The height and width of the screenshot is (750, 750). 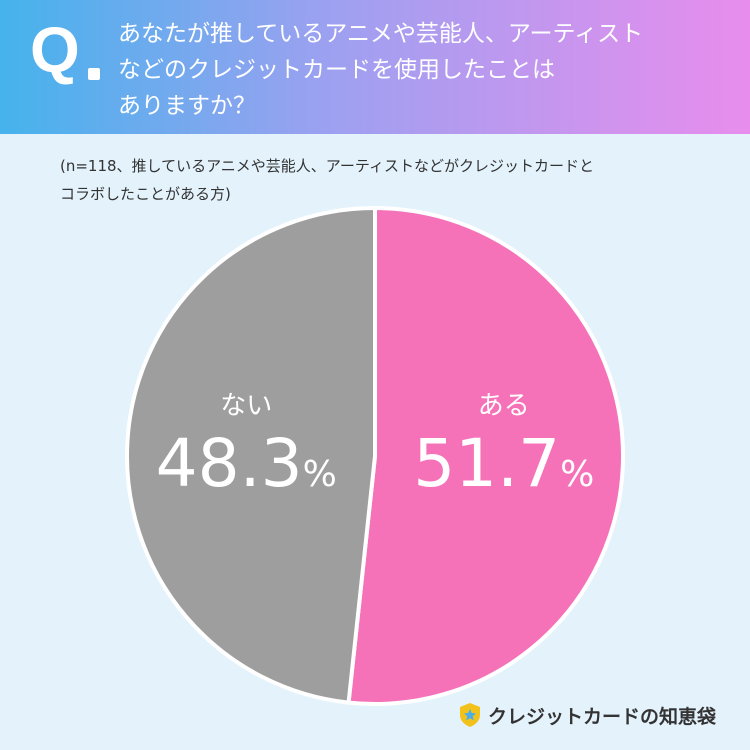 What do you see at coordinates (246, 406) in the screenshot?
I see `slice-label: ない` at bounding box center [246, 406].